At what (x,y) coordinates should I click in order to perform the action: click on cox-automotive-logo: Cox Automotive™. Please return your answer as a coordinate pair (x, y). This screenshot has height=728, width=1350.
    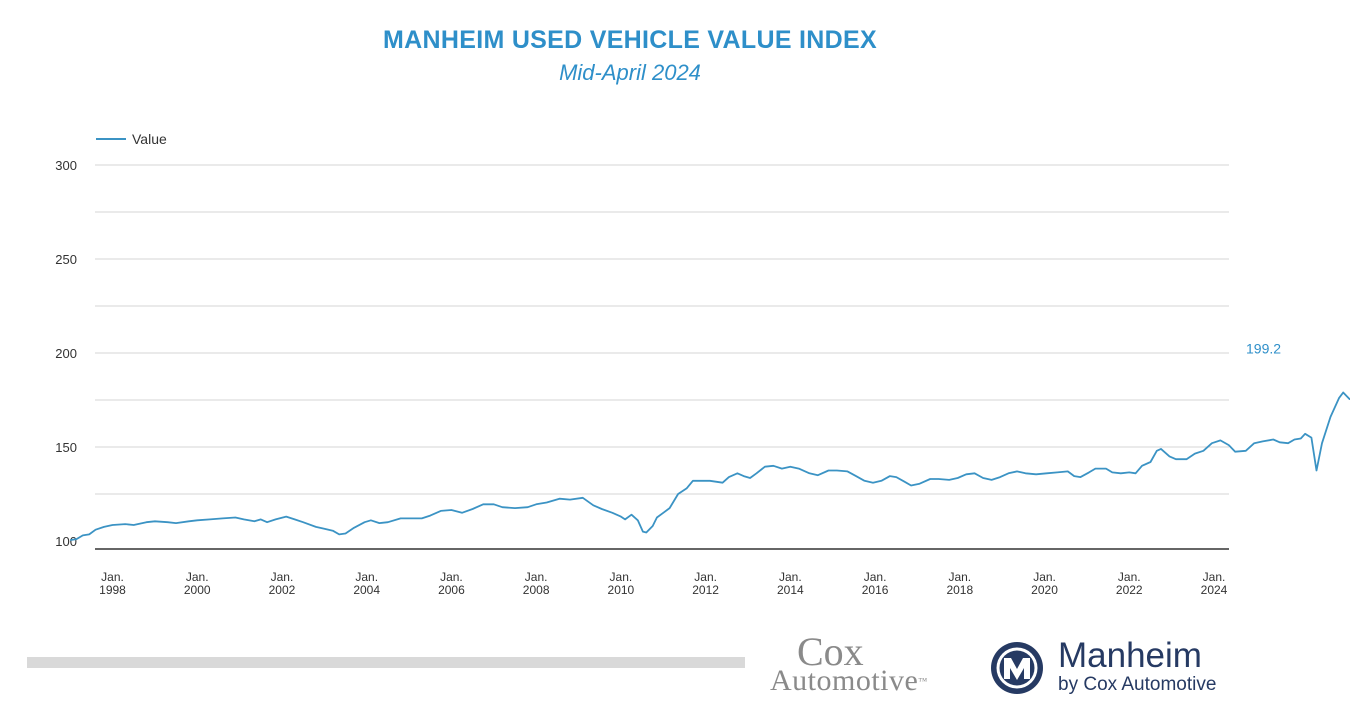
    Looking at the image, I should click on (870, 664).